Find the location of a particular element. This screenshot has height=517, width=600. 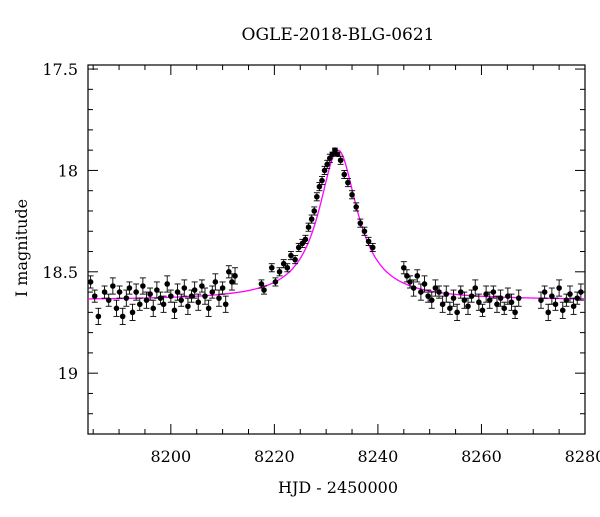

x-tick-label: 8240 is located at coordinates (378, 456).